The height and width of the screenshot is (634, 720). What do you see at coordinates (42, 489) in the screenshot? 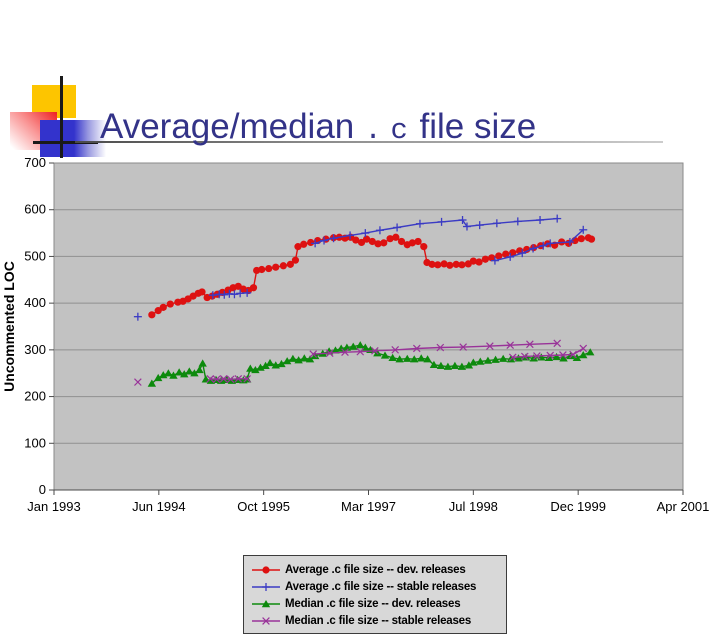
I see `y-tick-label: 0` at bounding box center [42, 489].